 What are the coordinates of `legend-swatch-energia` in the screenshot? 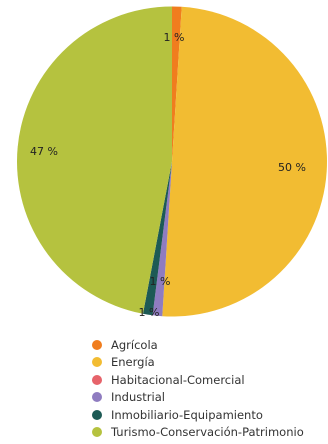 It's located at (97, 362).